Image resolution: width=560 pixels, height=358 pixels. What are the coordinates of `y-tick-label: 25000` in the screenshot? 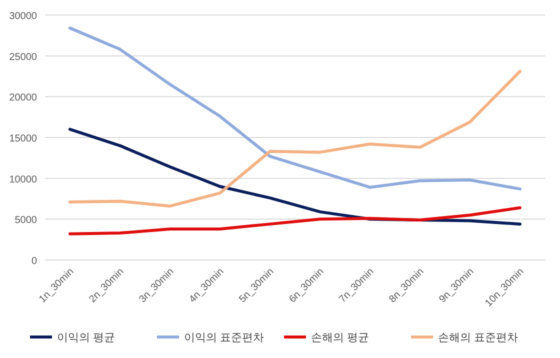 It's located at (23, 57).